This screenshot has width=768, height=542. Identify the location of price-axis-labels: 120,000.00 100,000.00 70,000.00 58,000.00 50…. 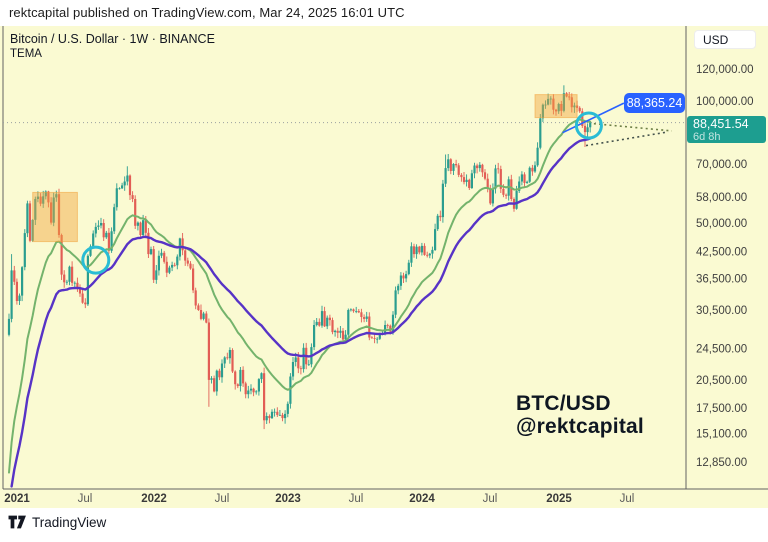
(725, 266).